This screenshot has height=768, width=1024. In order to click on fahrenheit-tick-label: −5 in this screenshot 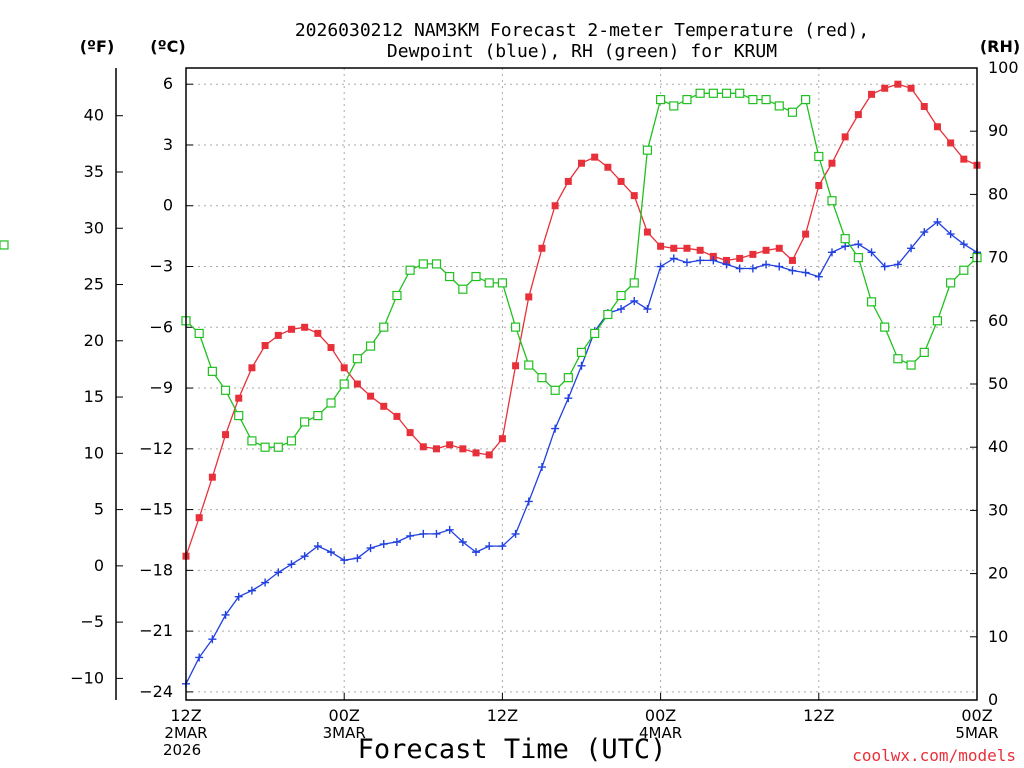, I will do `click(92, 621)`.